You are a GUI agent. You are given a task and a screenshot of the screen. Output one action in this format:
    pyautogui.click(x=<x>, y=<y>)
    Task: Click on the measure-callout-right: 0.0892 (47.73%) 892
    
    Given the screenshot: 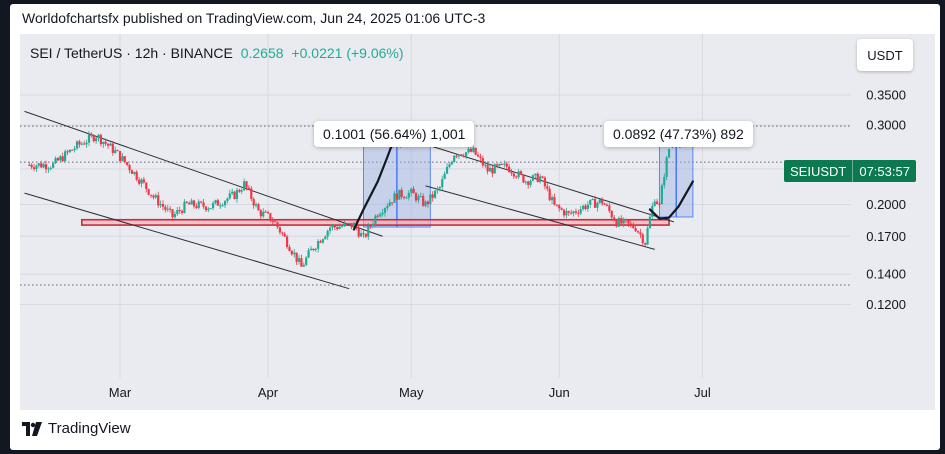 What is the action you would take?
    pyautogui.click(x=678, y=134)
    